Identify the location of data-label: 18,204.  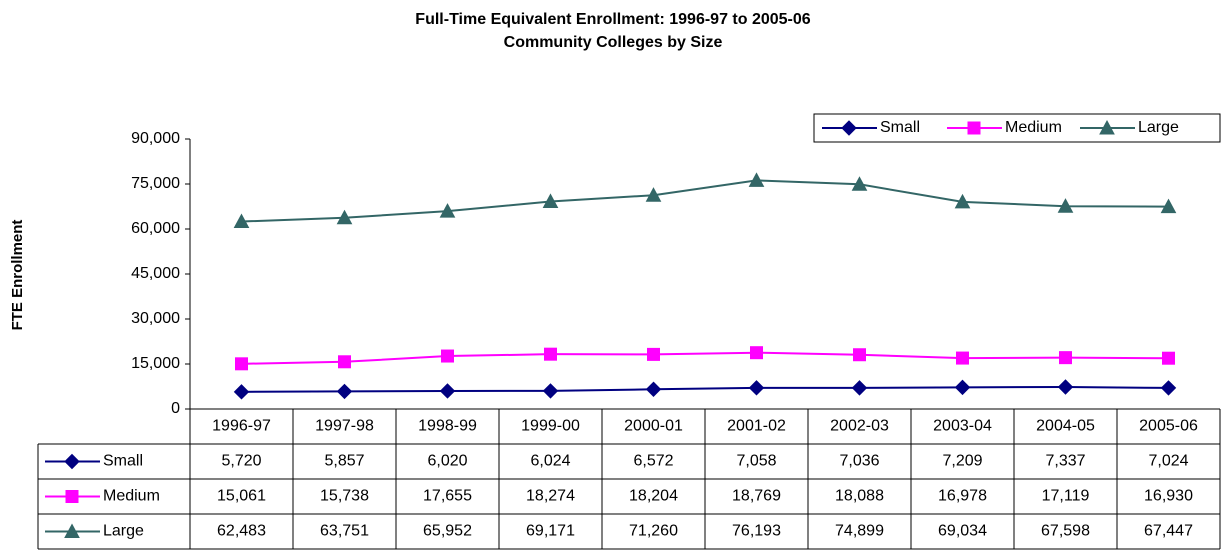
(653, 496).